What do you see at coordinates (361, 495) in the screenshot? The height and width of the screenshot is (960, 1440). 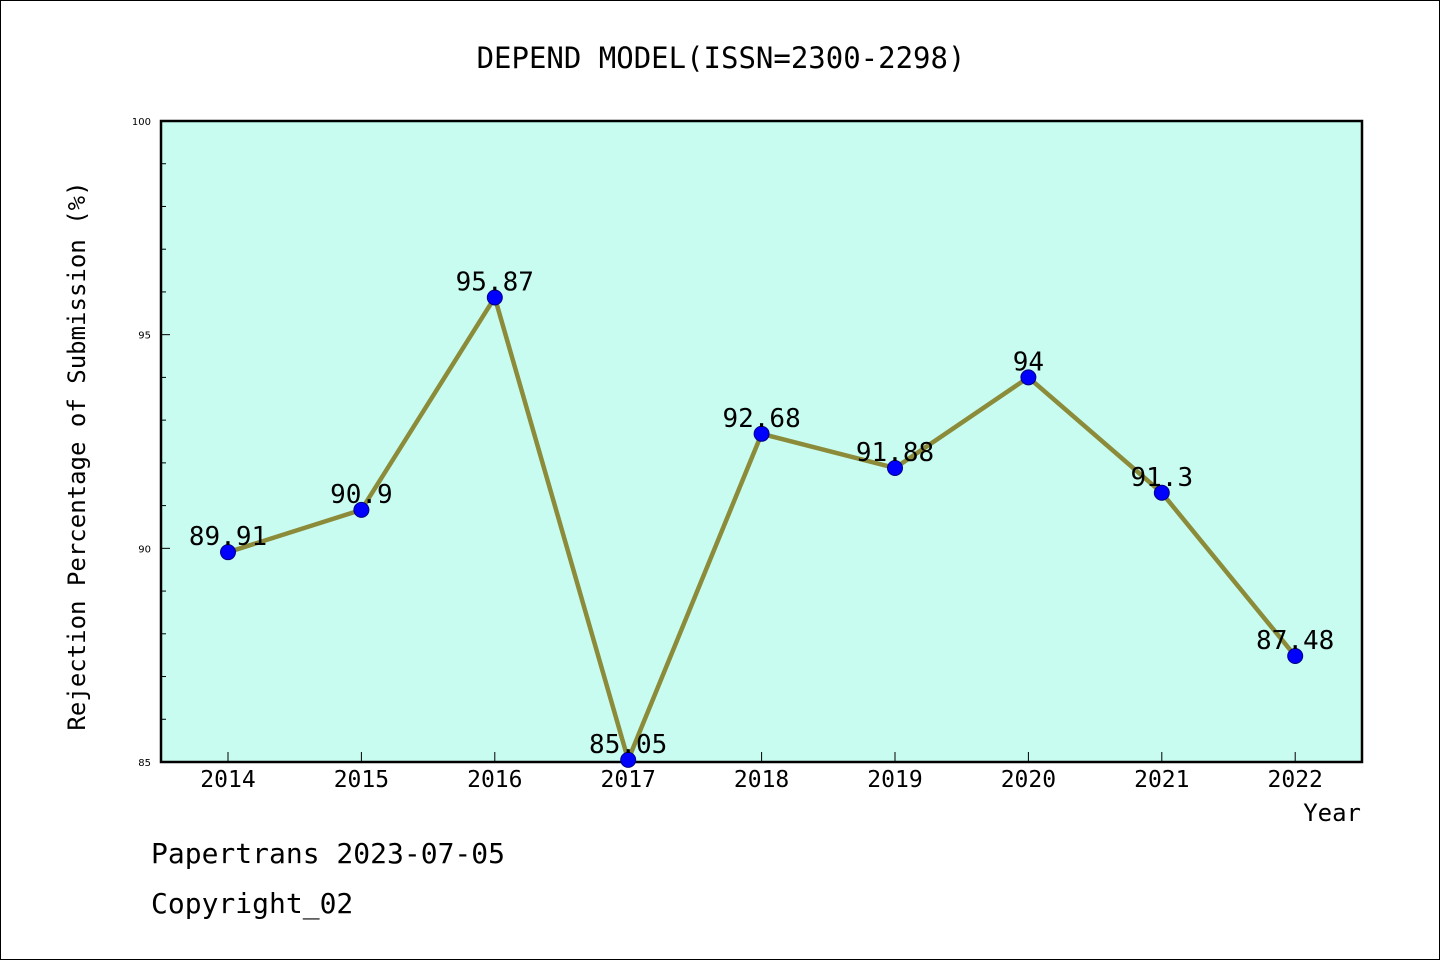 I see `data-label: 90.9` at bounding box center [361, 495].